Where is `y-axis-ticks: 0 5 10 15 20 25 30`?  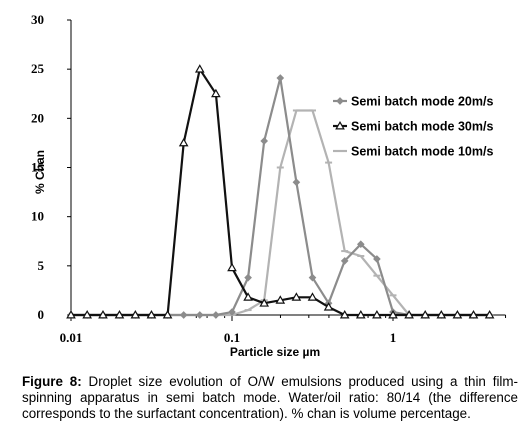 y-axis-ticks: 0 5 10 15 20 25 30 is located at coordinates (51, 167).